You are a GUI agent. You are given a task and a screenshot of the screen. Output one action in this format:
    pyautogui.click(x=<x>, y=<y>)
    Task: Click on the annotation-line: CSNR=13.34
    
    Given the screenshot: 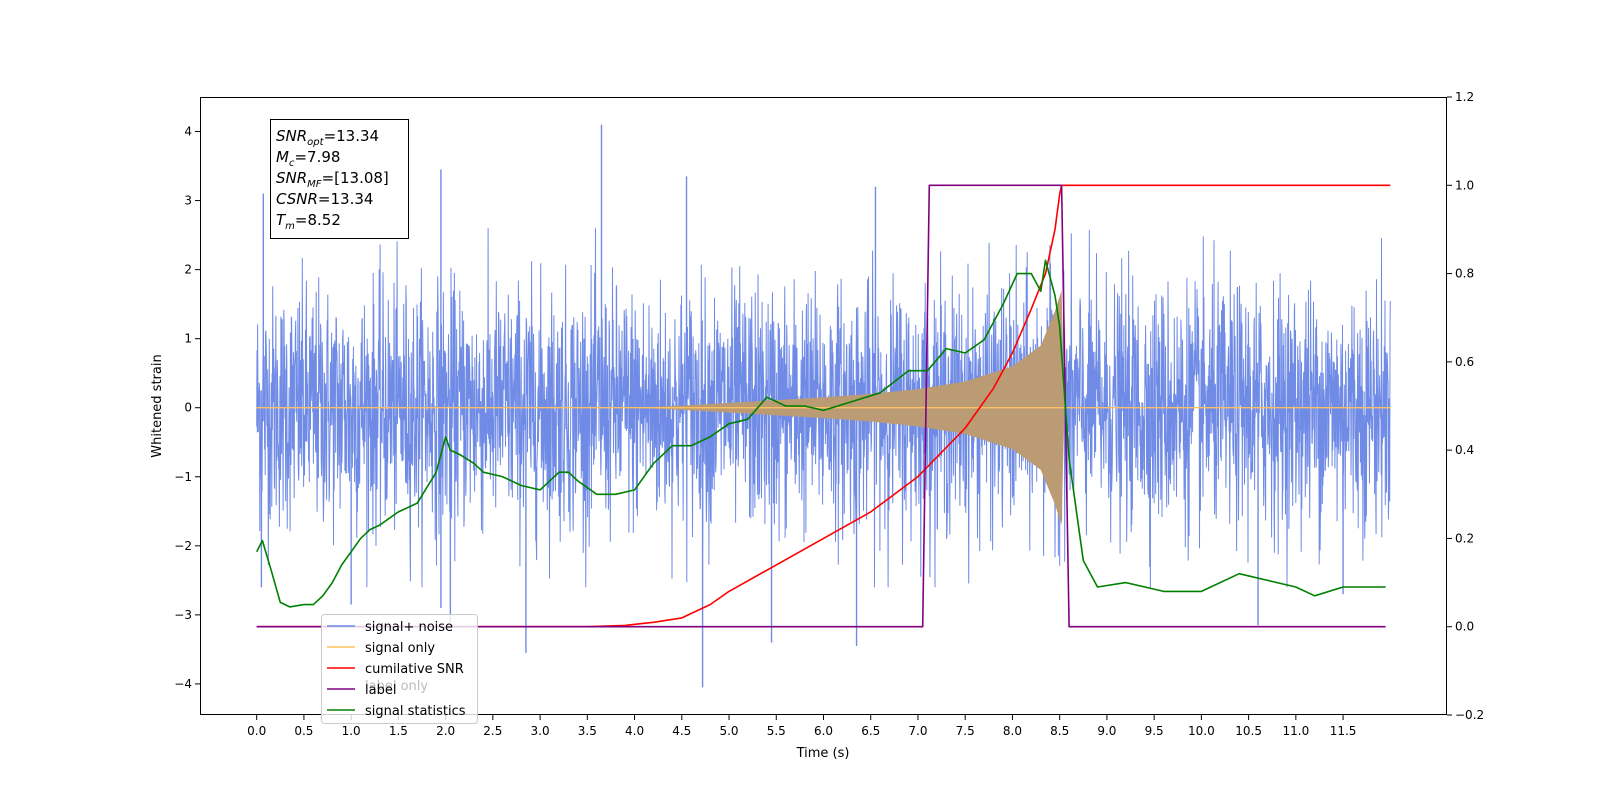 What is the action you would take?
    pyautogui.click(x=324, y=199)
    